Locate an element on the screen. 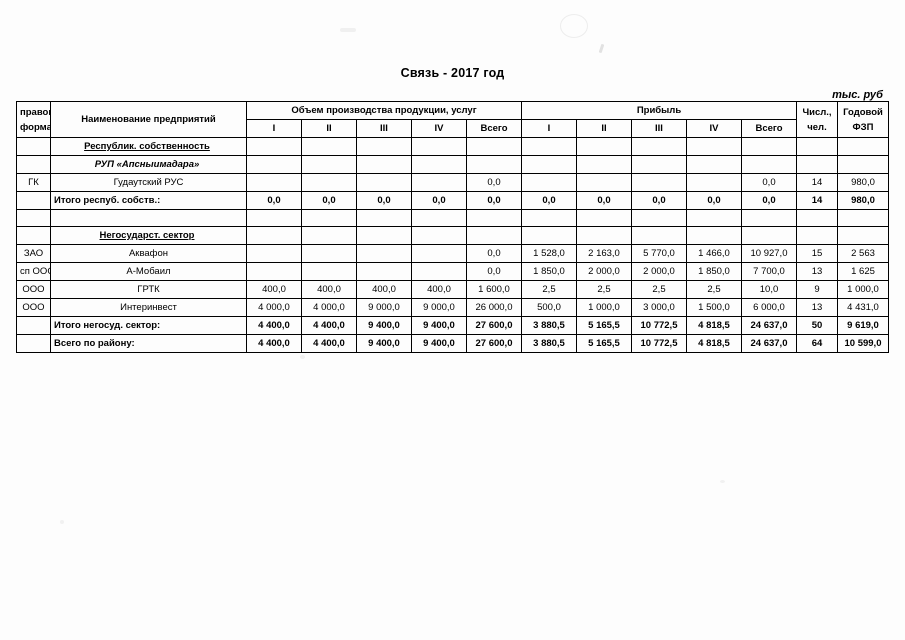  header-profit-q4: IV is located at coordinates (714, 128).